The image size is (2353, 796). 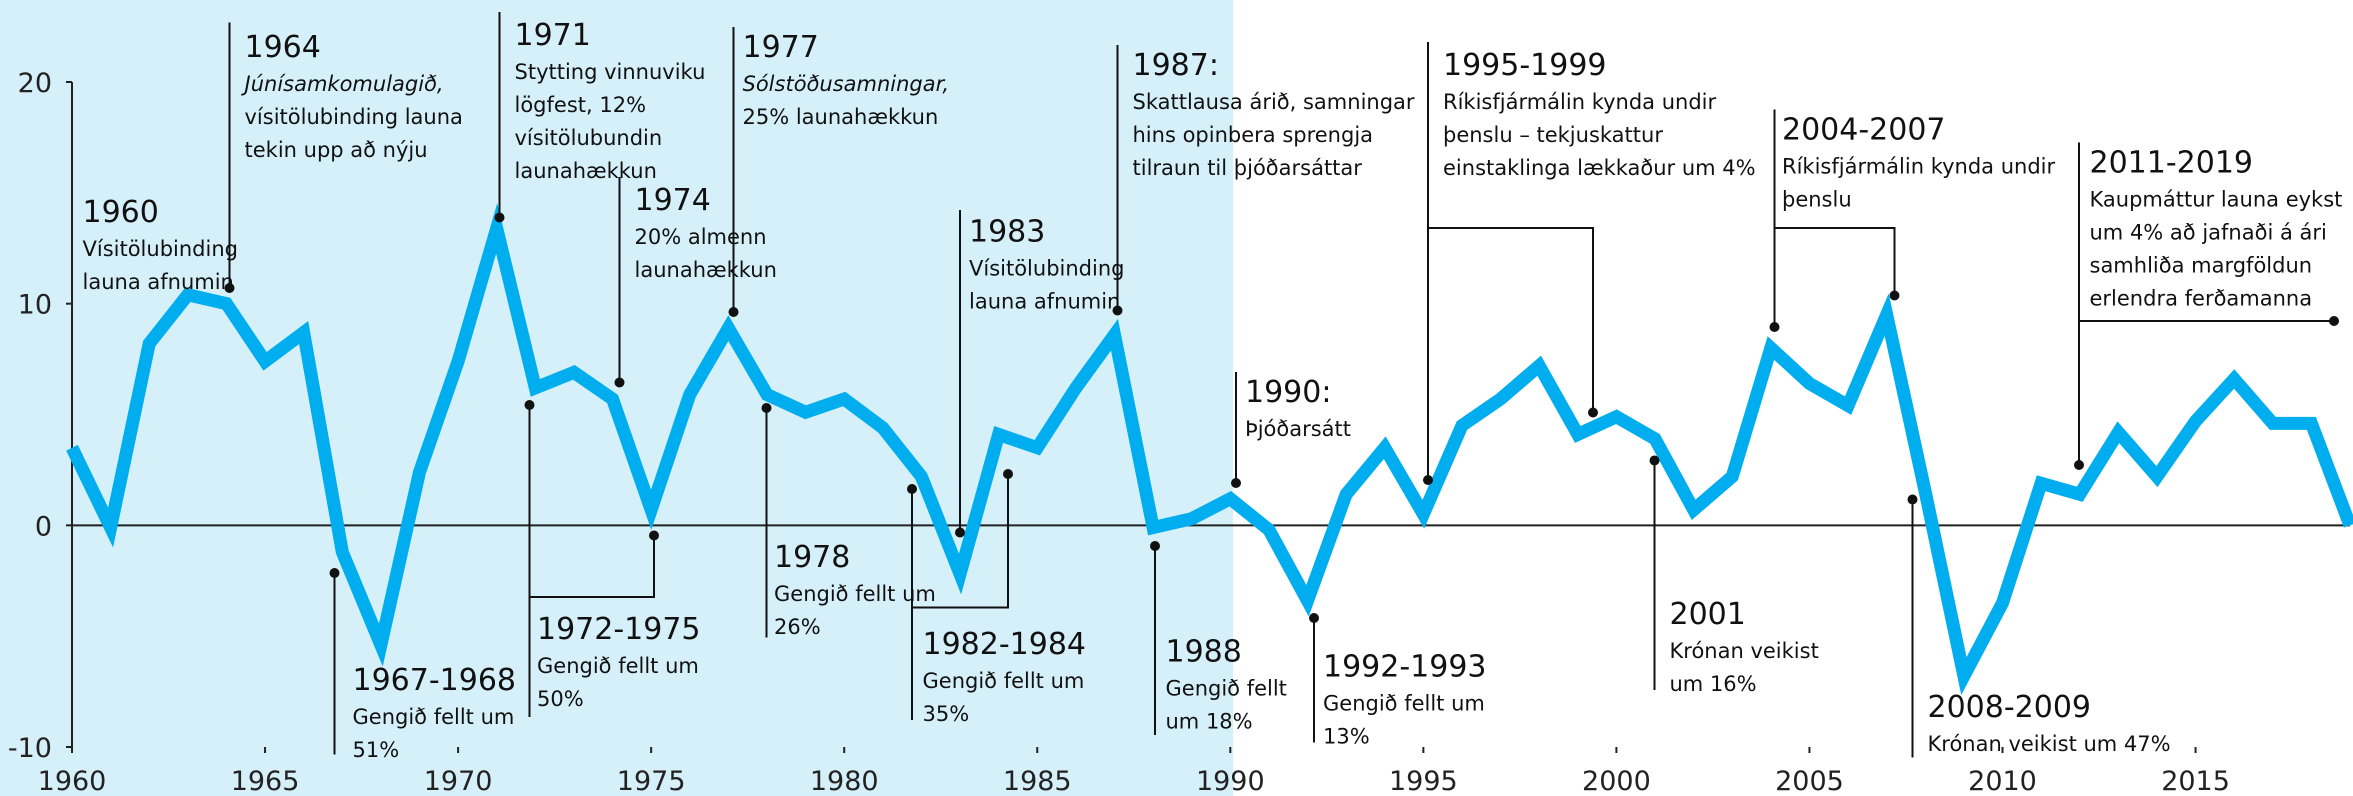 I want to click on annotation-text: þenslu, so click(x=1817, y=200).